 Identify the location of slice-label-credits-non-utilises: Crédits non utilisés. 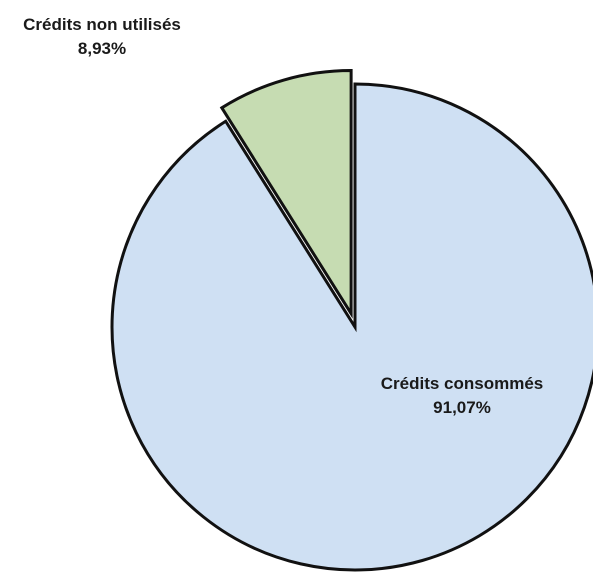
(102, 24).